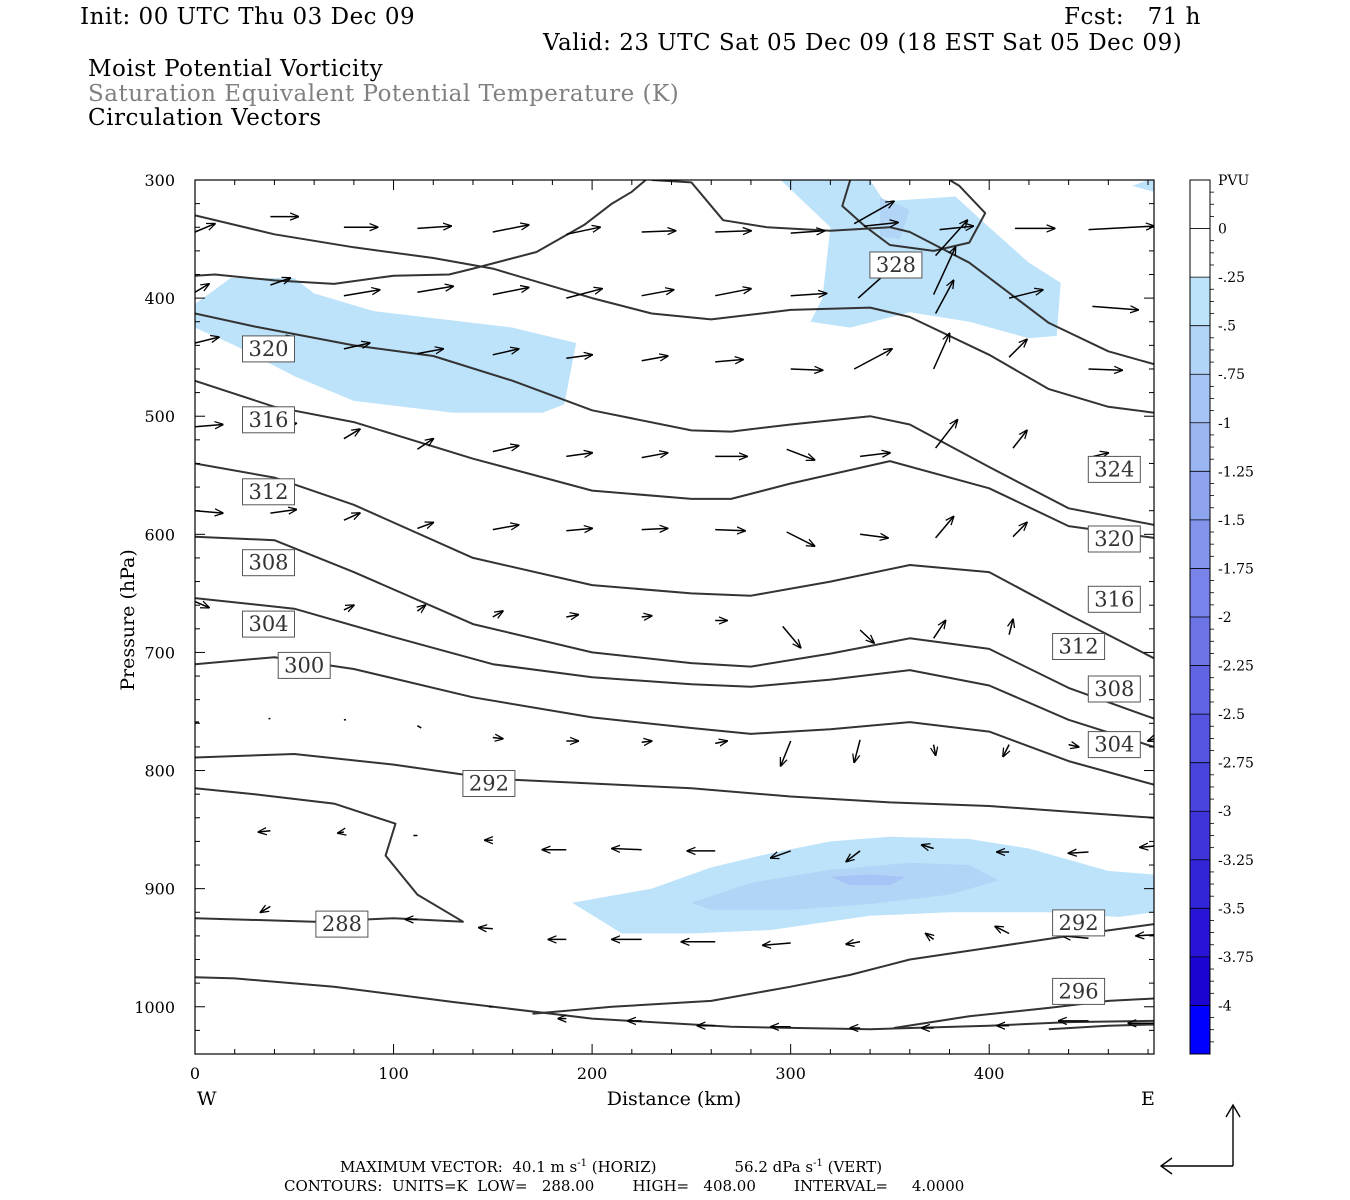 The image size is (1350, 1200). What do you see at coordinates (159, 771) in the screenshot?
I see `y-tick-label-800: 800` at bounding box center [159, 771].